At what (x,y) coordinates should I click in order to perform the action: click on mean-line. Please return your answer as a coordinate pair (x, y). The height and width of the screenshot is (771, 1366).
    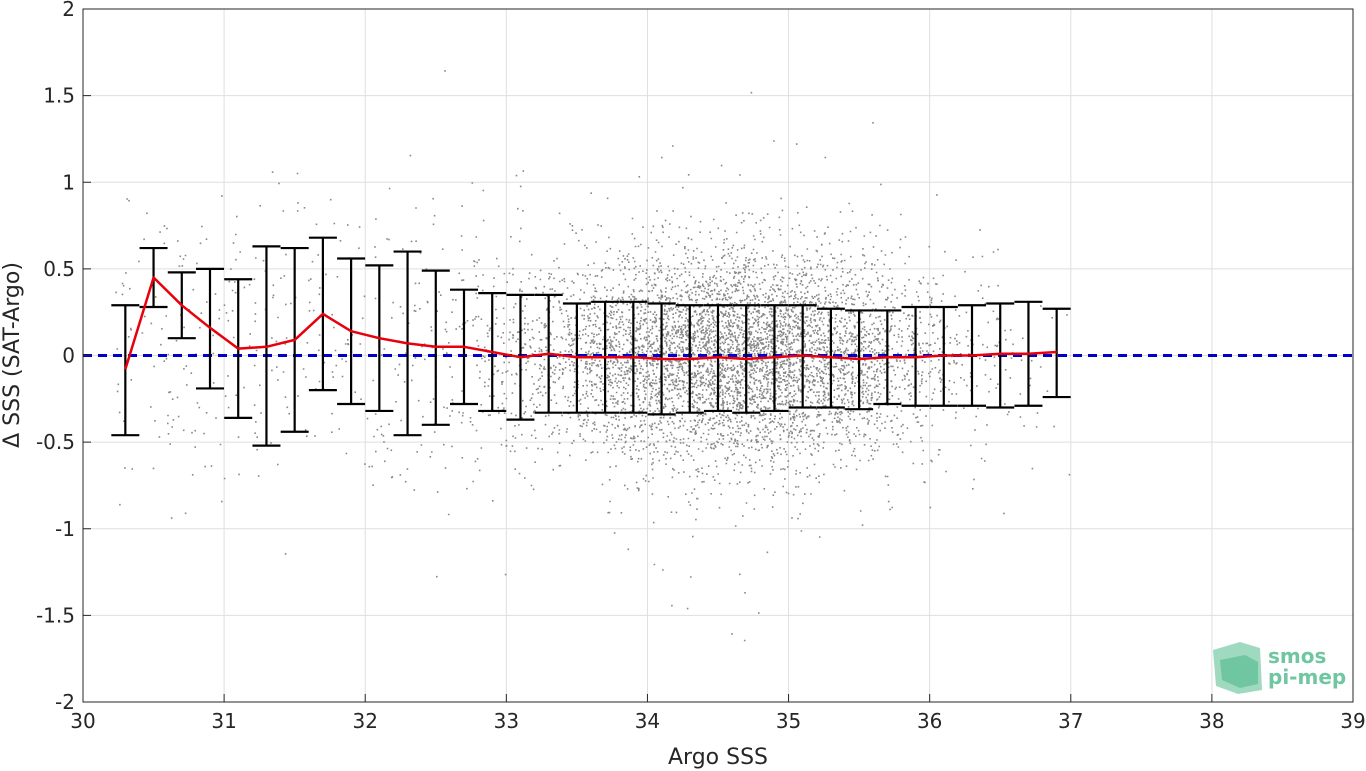
    Looking at the image, I should click on (590, 323).